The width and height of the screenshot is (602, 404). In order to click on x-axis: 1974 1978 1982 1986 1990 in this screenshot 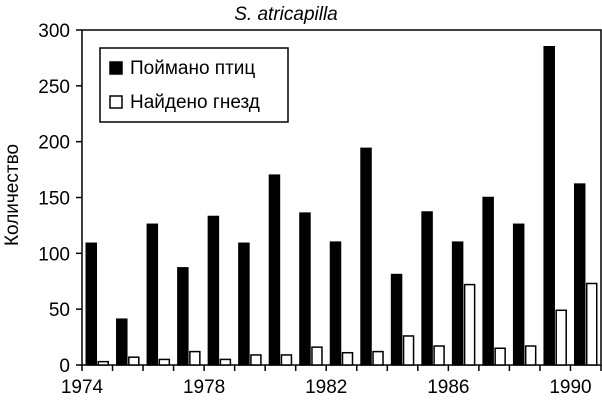, I will do `click(331, 381)`.